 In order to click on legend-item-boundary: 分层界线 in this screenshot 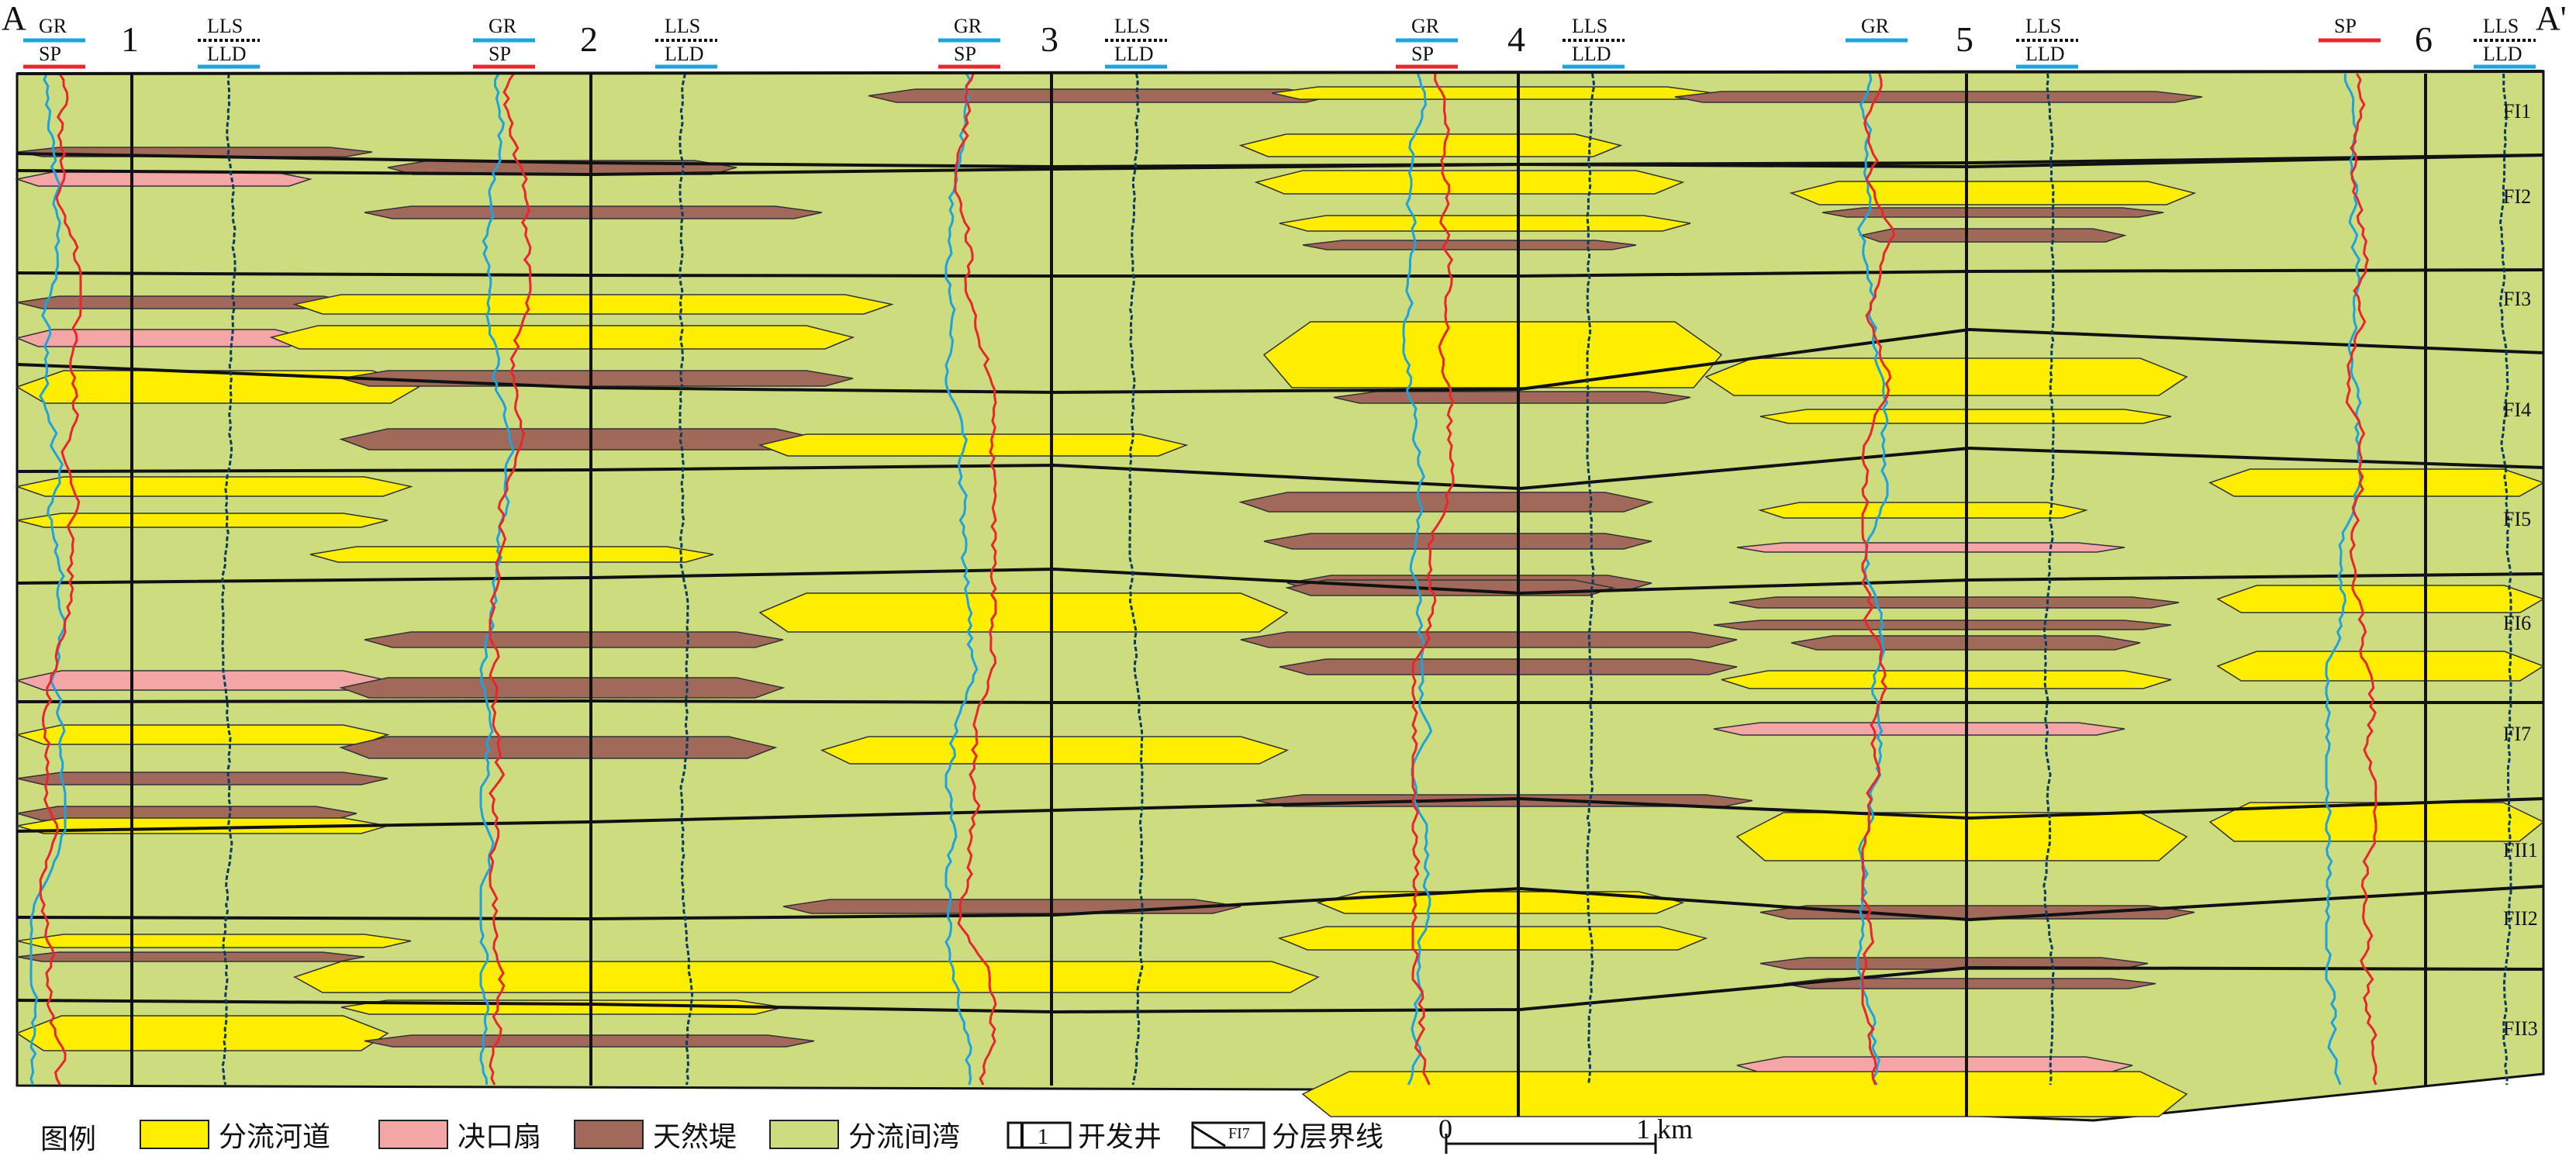, I will do `click(1327, 1134)`.